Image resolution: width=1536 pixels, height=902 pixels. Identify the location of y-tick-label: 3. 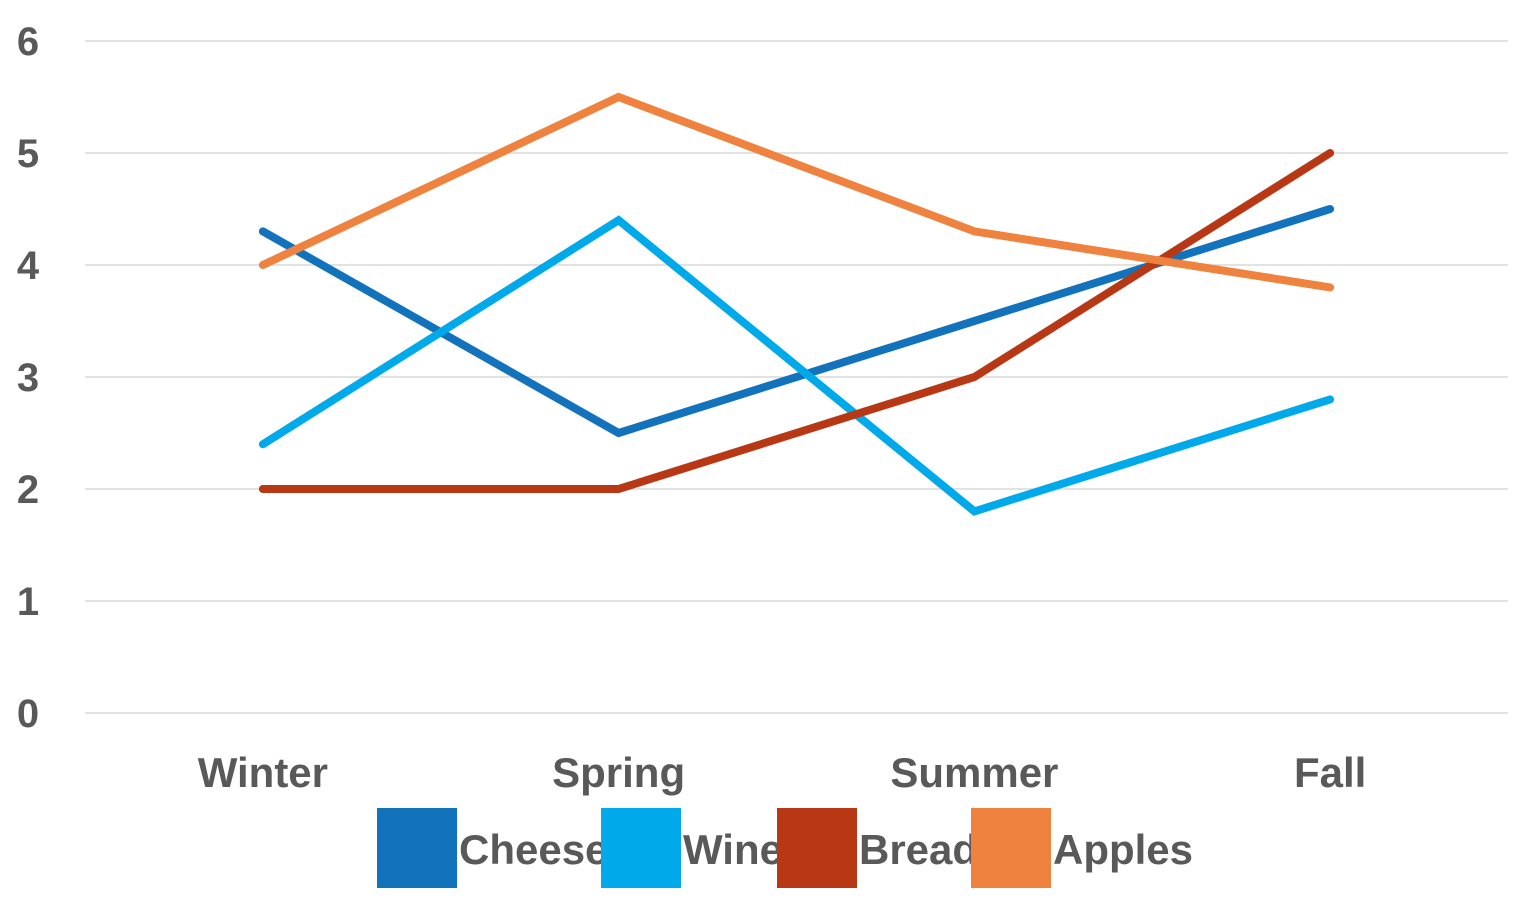
(28, 378).